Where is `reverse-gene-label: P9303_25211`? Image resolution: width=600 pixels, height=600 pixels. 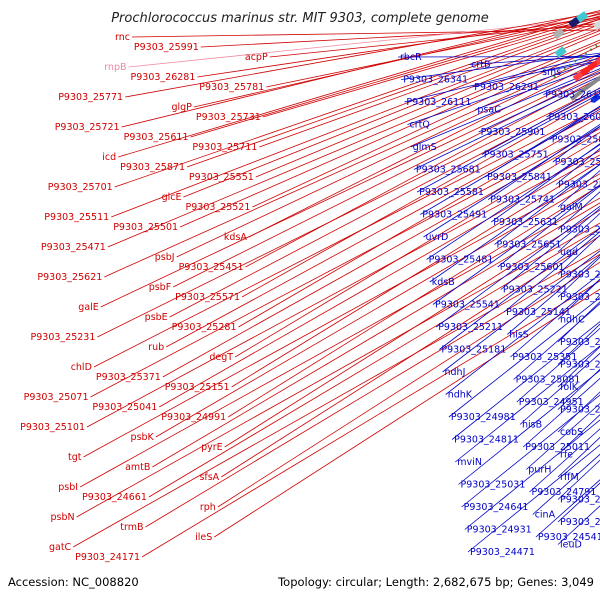 reverse-gene-label: P9303_25211 is located at coordinates (470, 327).